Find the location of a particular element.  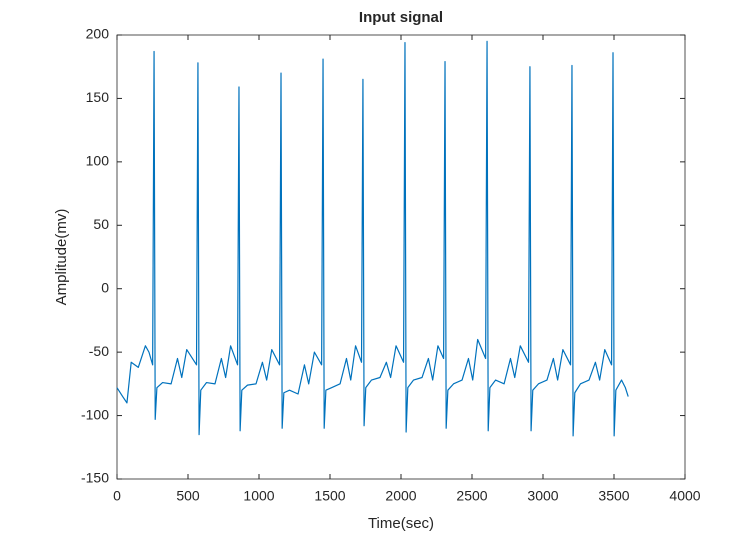

y-tick-label: 100 is located at coordinates (98, 161).